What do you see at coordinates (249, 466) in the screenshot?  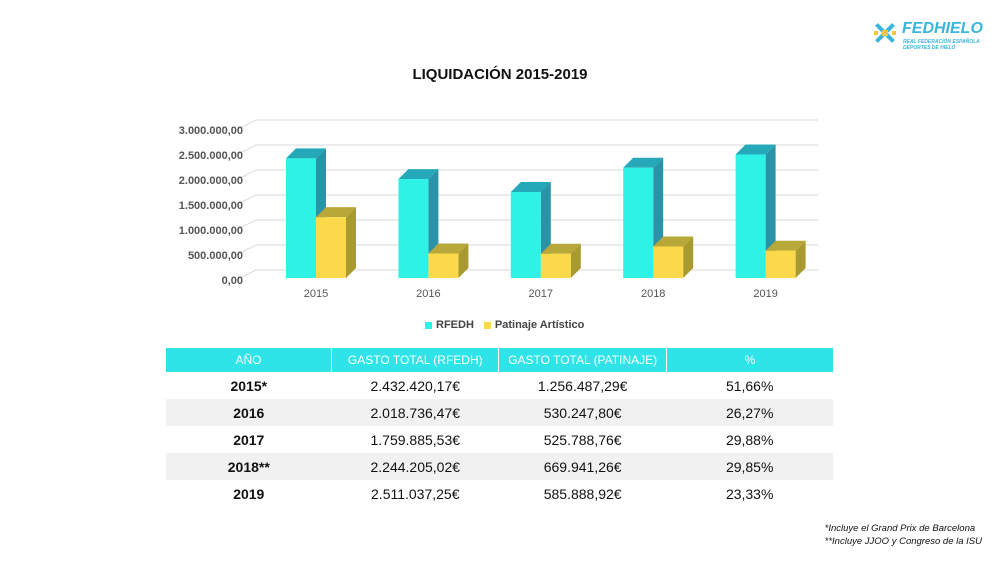 I see `cell-year: 2018**` at bounding box center [249, 466].